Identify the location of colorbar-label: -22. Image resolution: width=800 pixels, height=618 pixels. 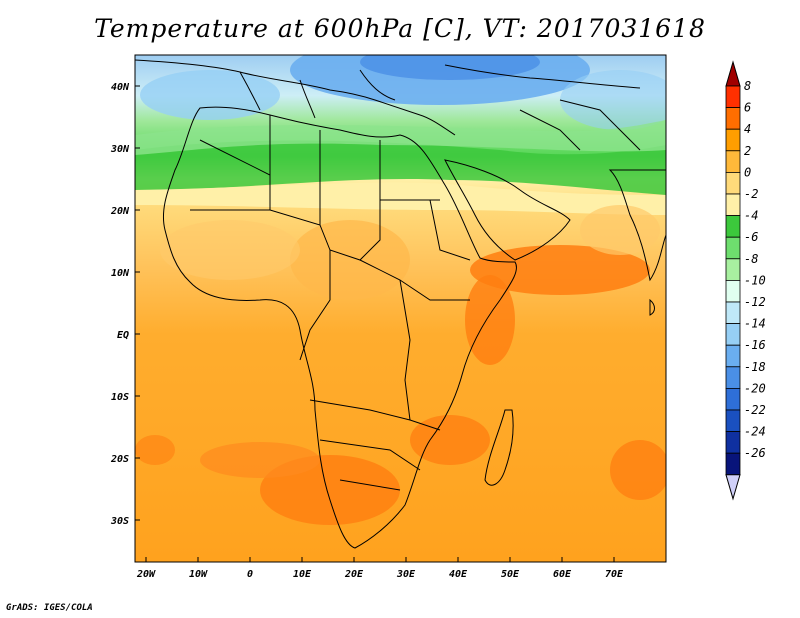
(755, 410).